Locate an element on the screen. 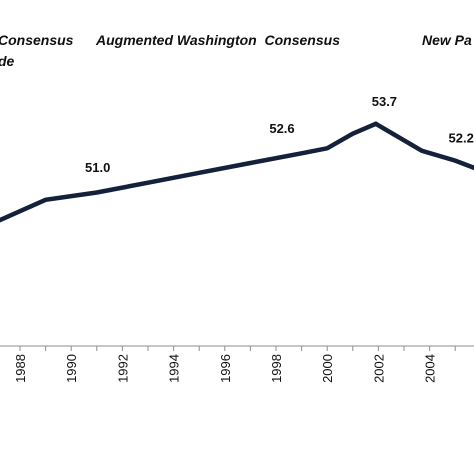 This screenshot has height=474, width=474. period-label-consensus: Consensus is located at coordinates (37, 40).